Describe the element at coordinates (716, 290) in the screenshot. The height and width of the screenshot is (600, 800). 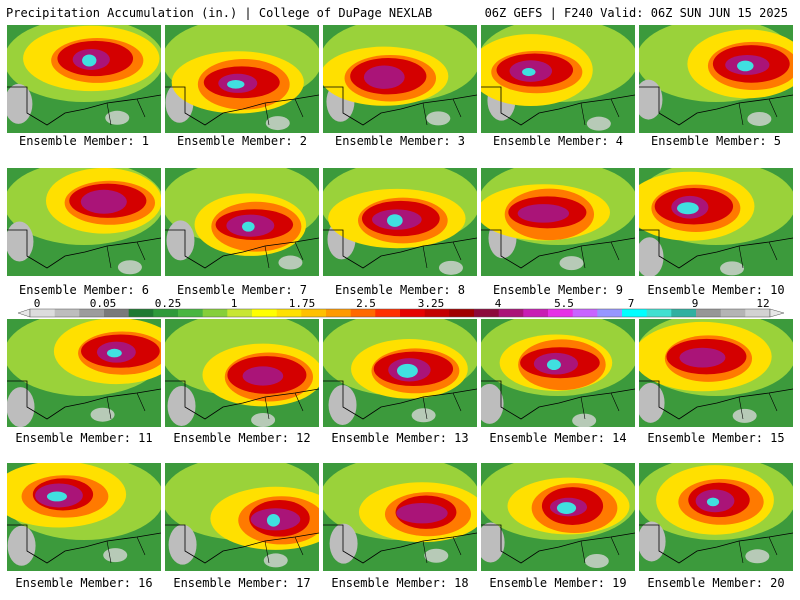
I see `ensemble-member-label: Ensemble Member: 10` at that location.